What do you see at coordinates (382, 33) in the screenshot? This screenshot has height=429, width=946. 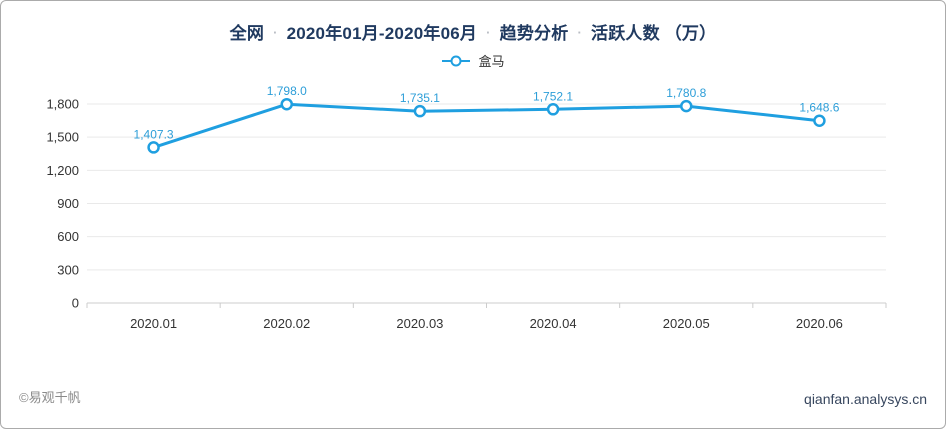 I see `title-part: 2020年01月-2020年06月` at bounding box center [382, 33].